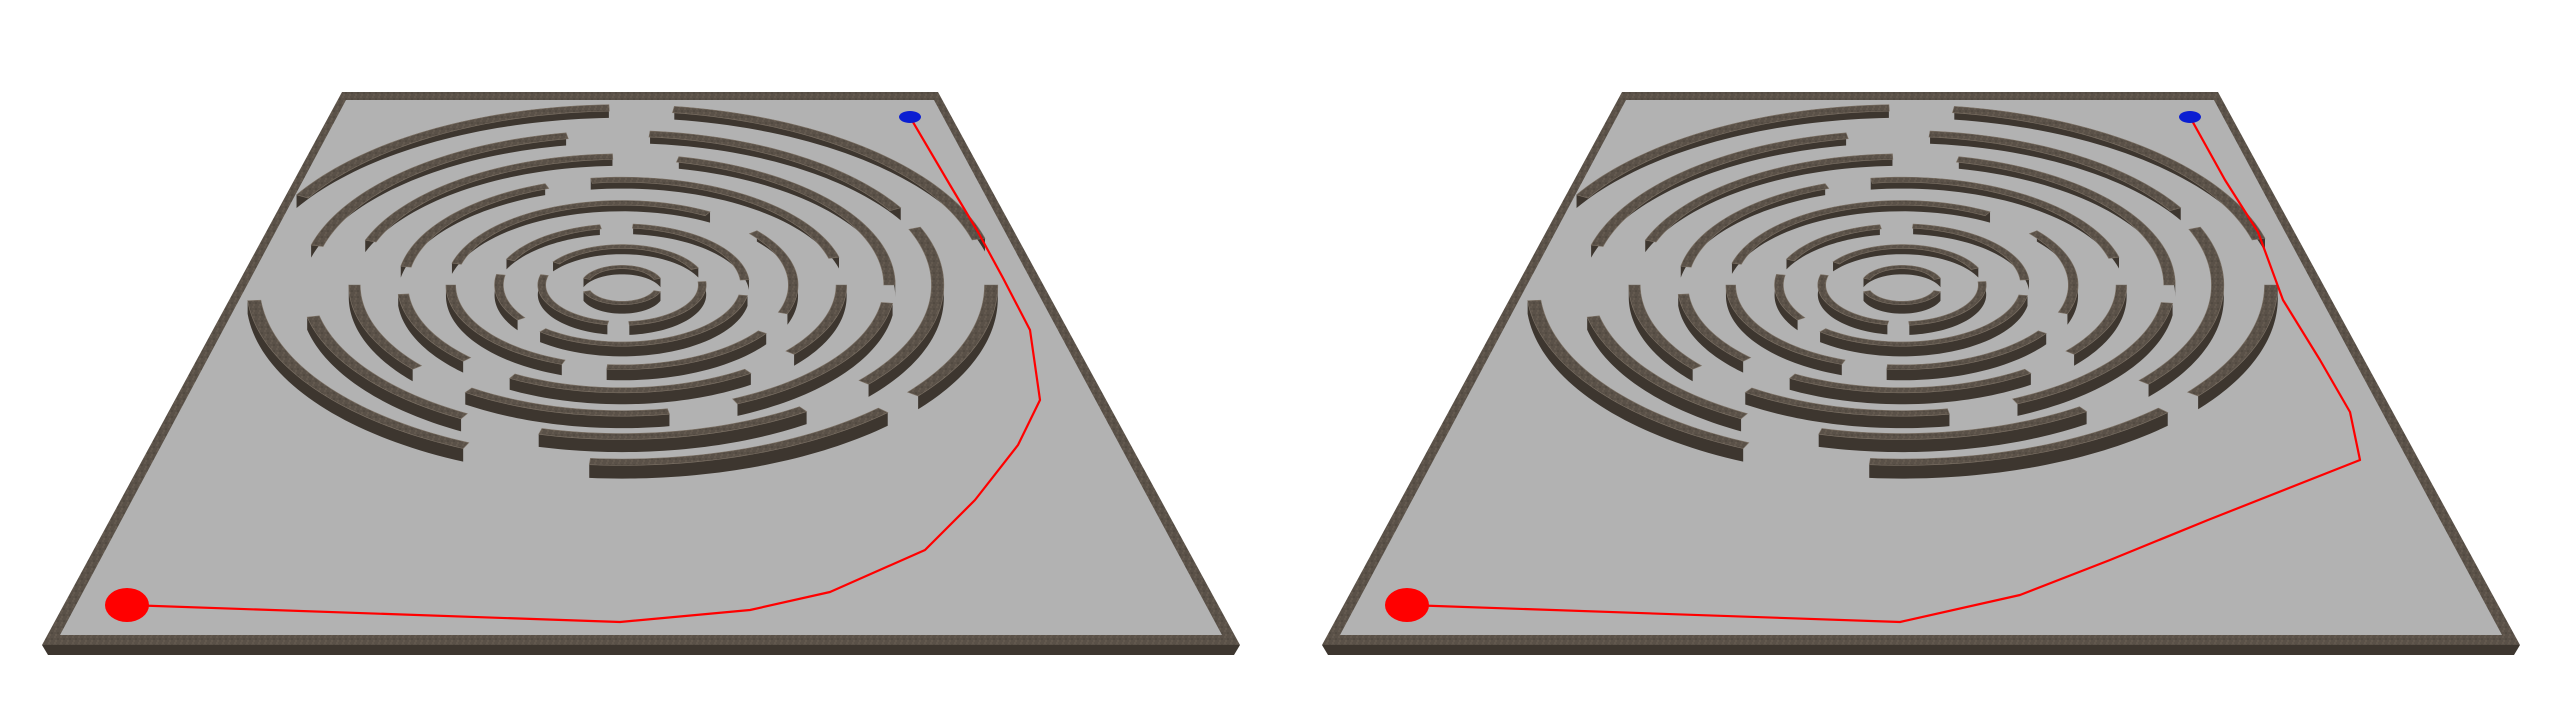  What do you see at coordinates (2190, 117) in the screenshot?
I see `goal-marker` at bounding box center [2190, 117].